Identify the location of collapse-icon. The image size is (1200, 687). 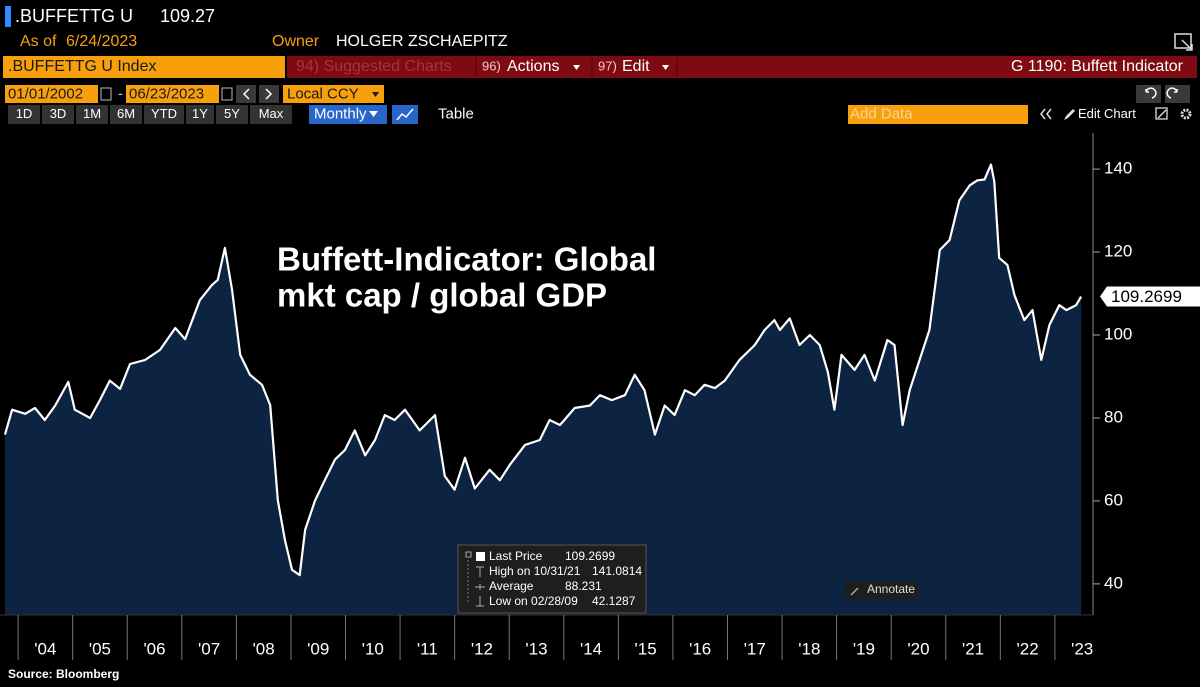
(1046, 114).